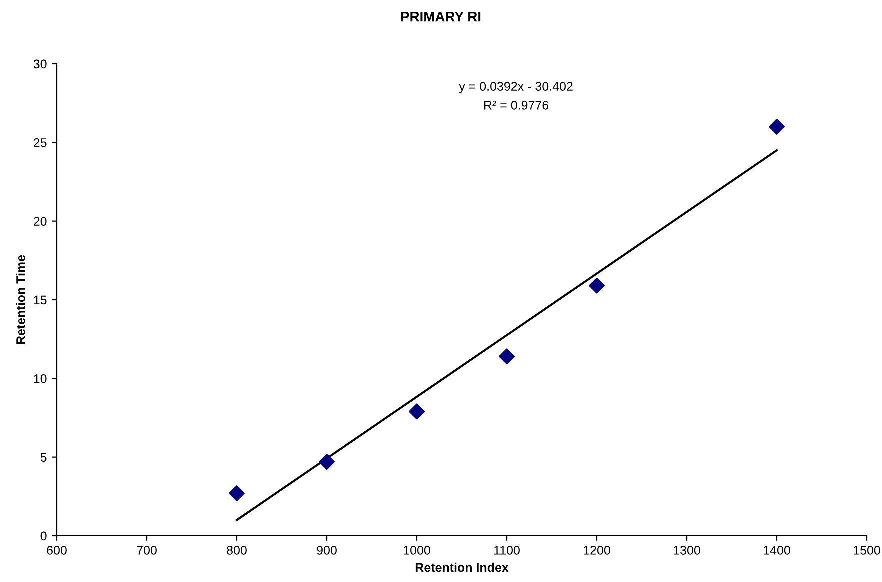 Image resolution: width=882 pixels, height=582 pixels. What do you see at coordinates (441, 17) in the screenshot?
I see `chart-title: PRIMARY RI` at bounding box center [441, 17].